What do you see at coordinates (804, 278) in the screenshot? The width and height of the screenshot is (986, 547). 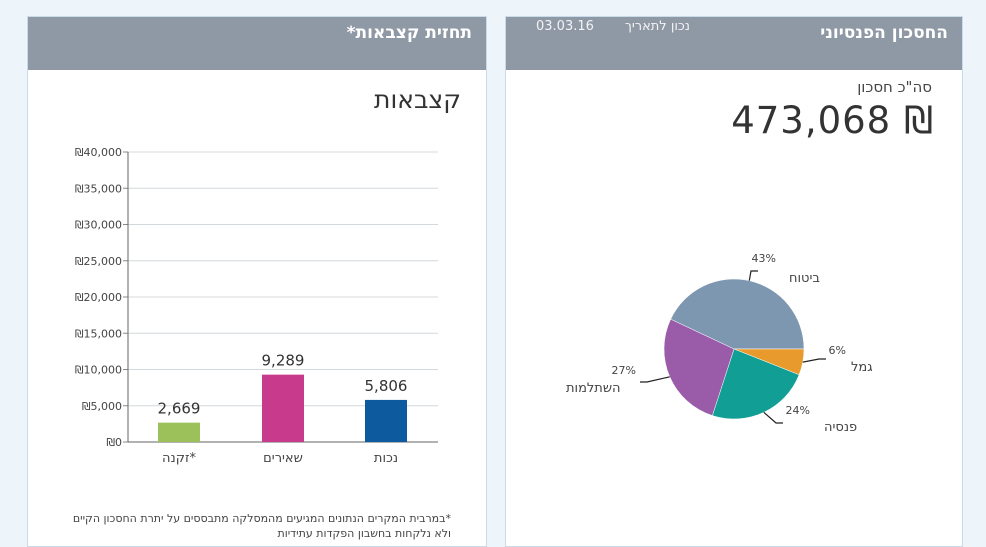 I see `pie-slice-name: ביטוח` at bounding box center [804, 278].